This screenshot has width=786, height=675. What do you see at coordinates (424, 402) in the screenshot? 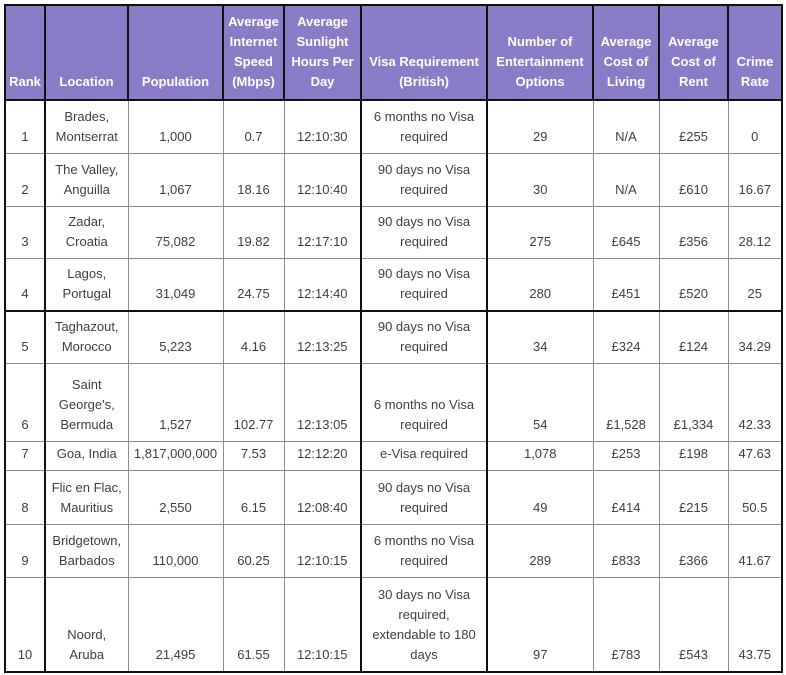
I see `cell-visa-requirement: 6 months no Visa required` at bounding box center [424, 402].